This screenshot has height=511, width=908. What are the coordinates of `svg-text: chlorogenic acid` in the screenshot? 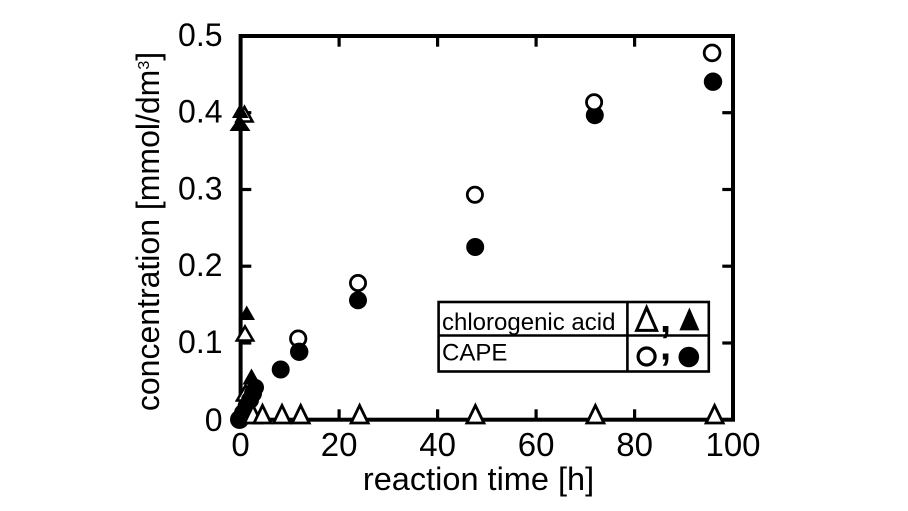 It's located at (528, 322).